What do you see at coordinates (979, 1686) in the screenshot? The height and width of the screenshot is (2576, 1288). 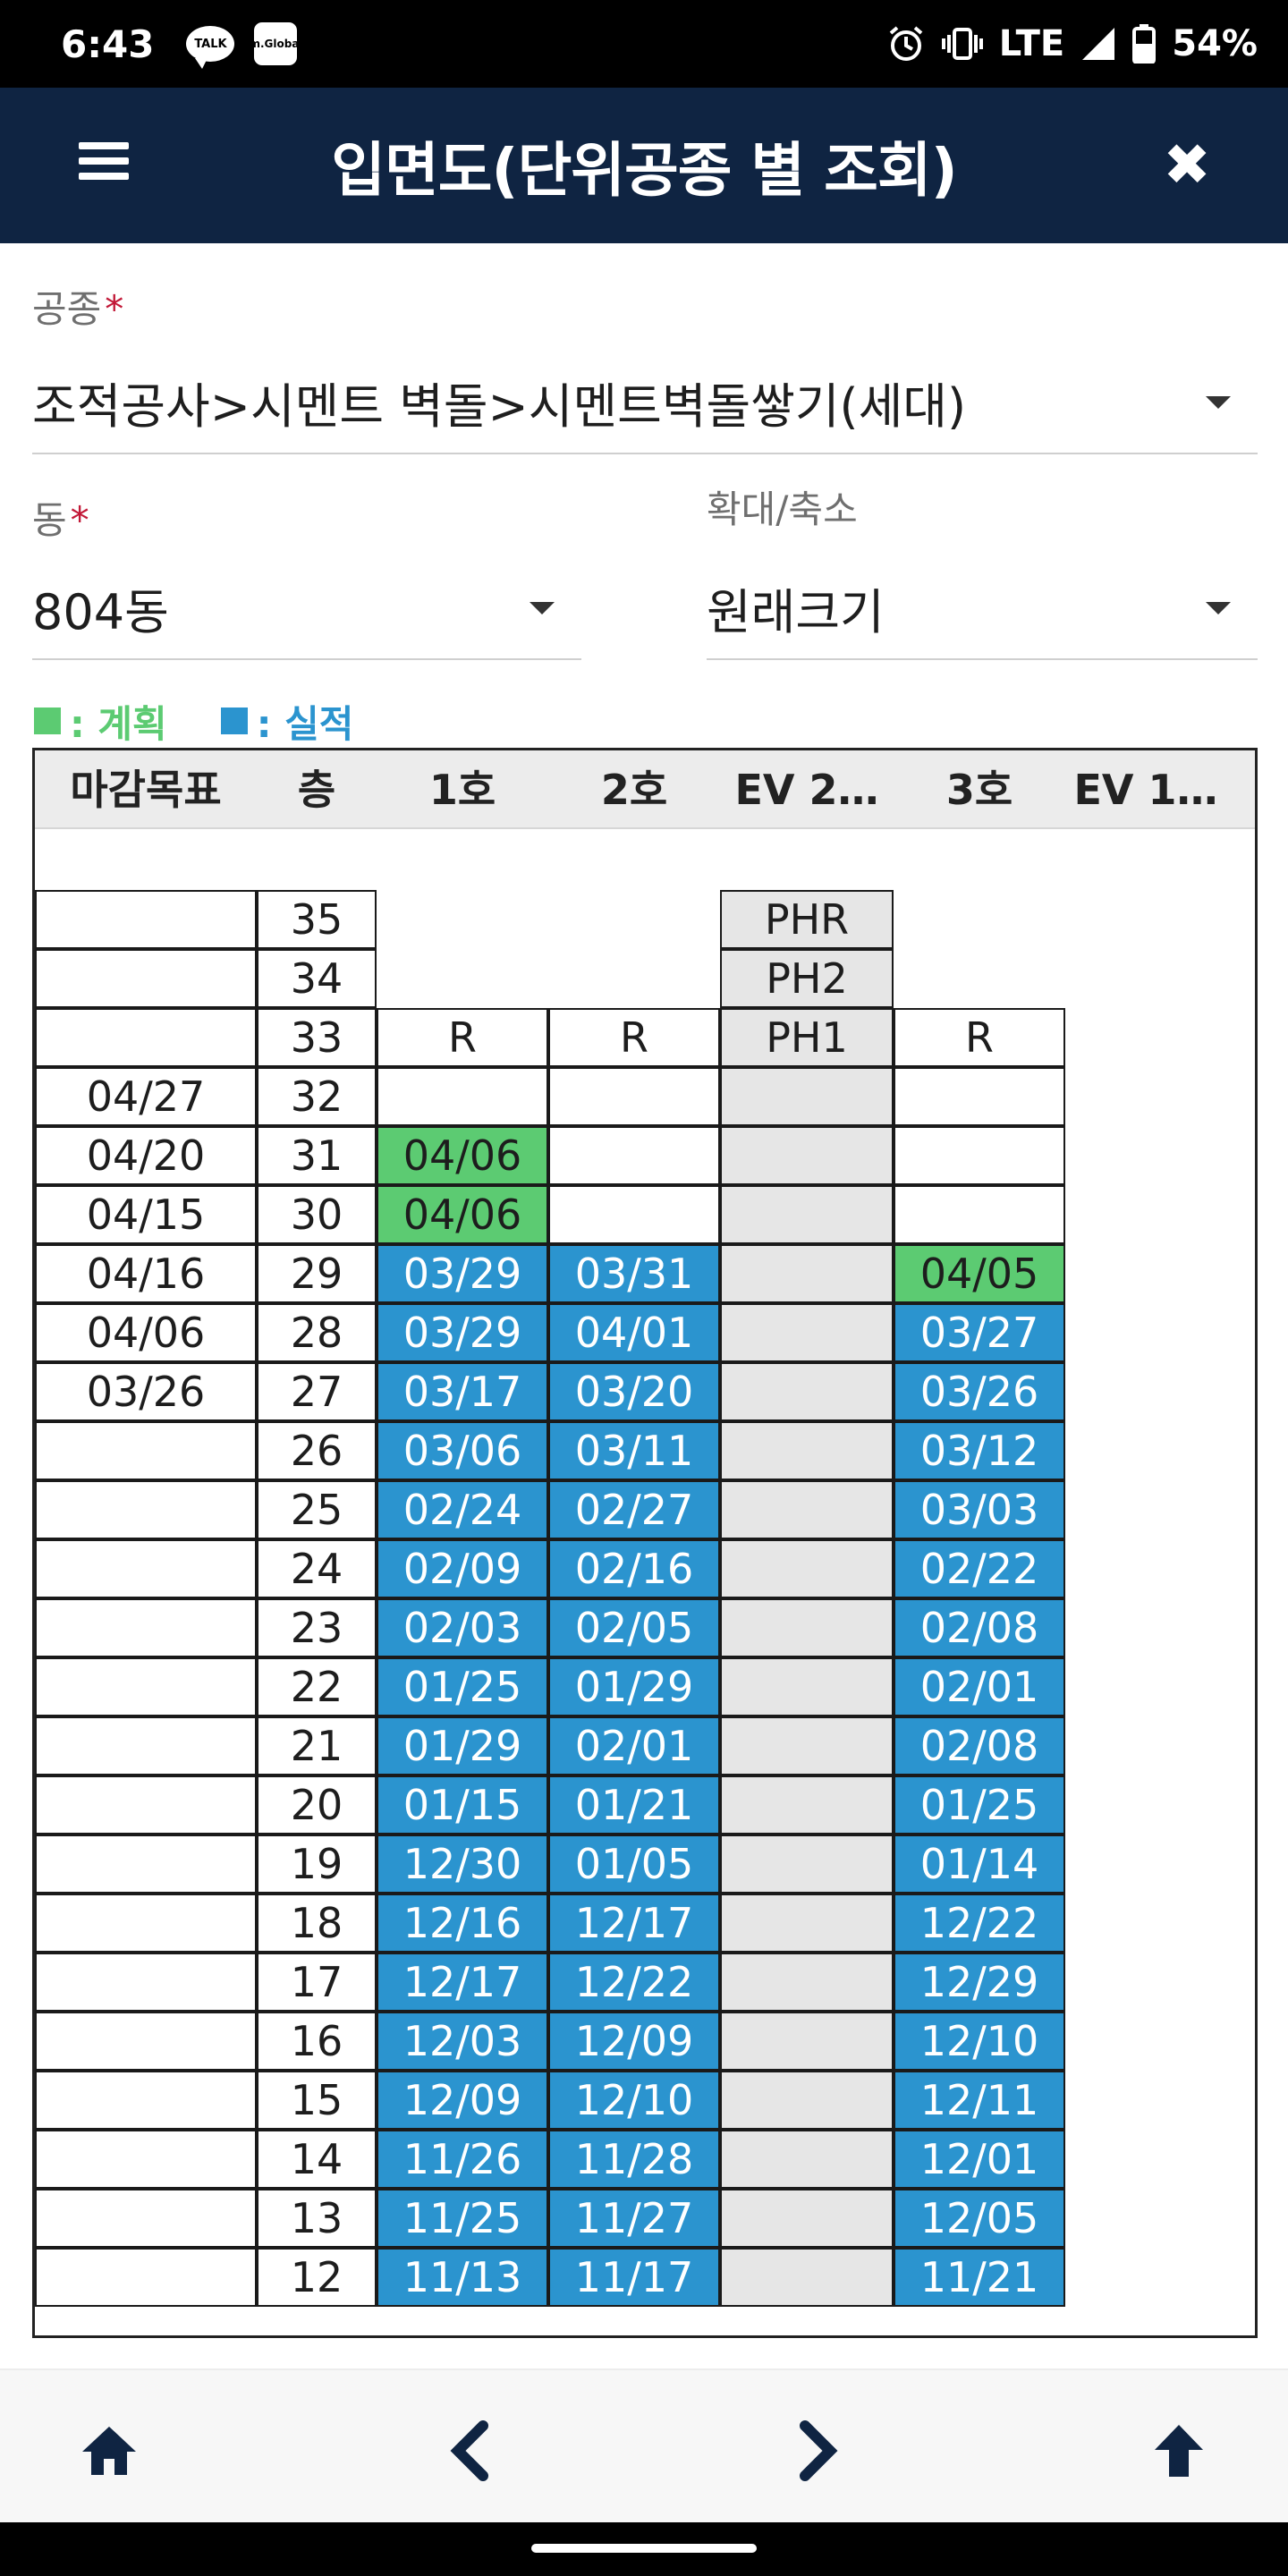 I see `unit-cell-u3: 02/01` at bounding box center [979, 1686].